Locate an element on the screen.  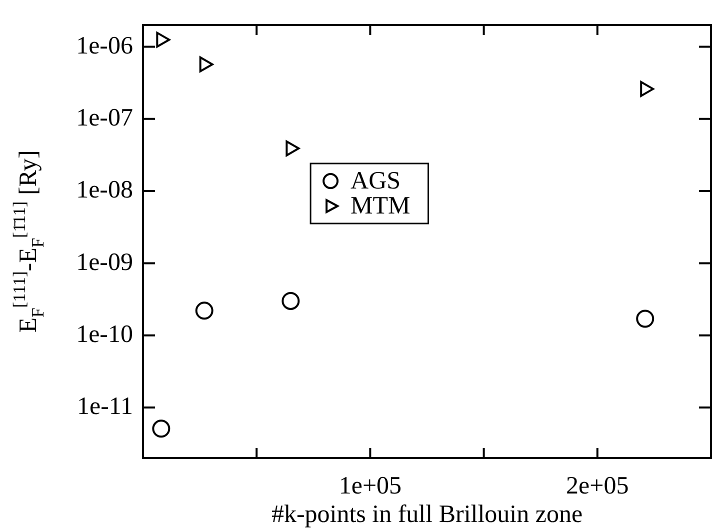
legend-label: AGS is located at coordinates (375, 181).